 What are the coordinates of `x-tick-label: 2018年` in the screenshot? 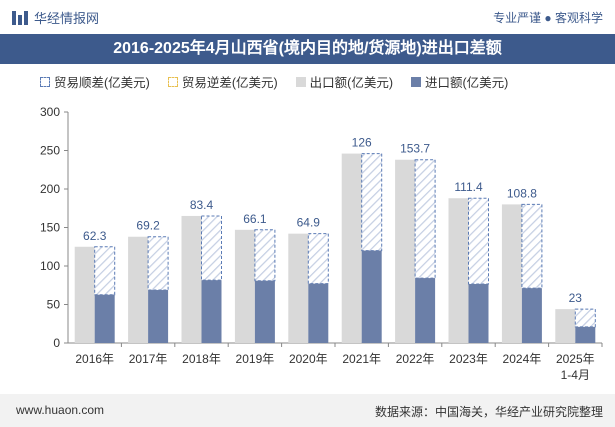 It's located at (201, 359).